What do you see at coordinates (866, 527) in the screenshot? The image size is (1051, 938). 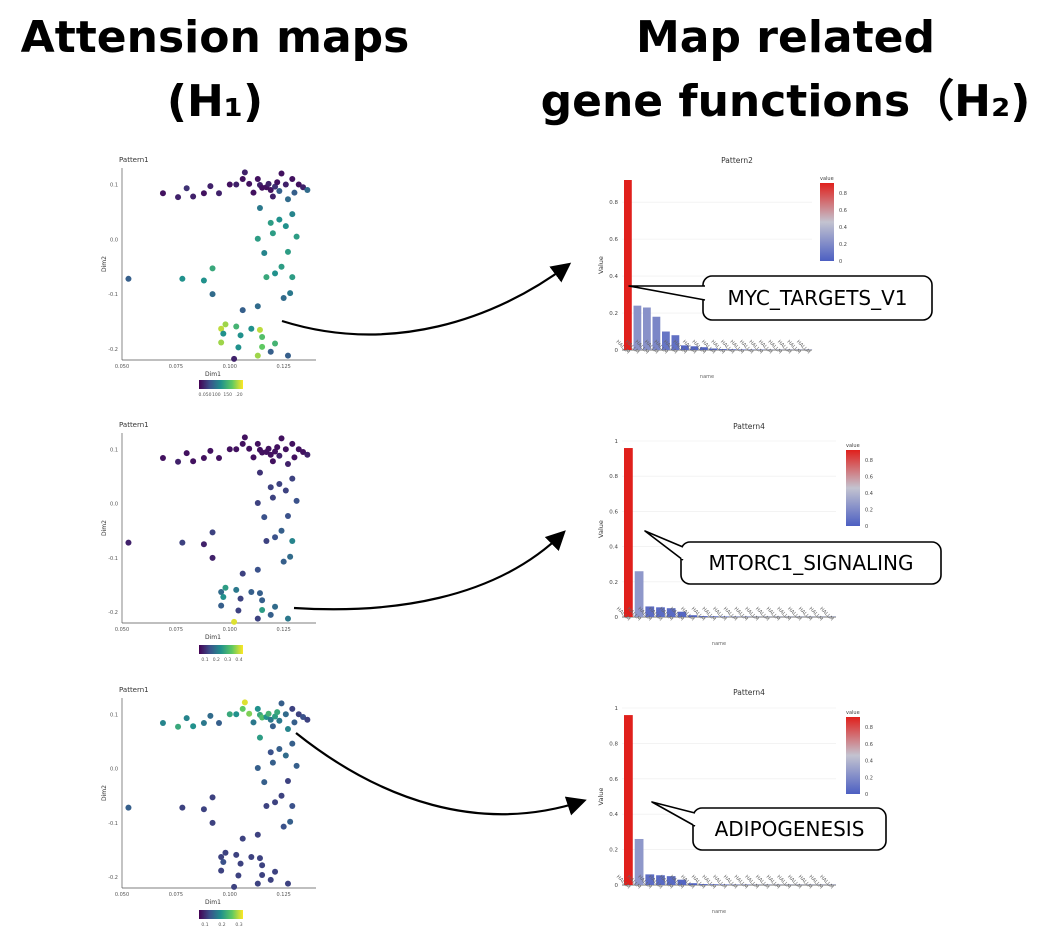 I see `colorbar-tick-label: 0` at bounding box center [866, 527].